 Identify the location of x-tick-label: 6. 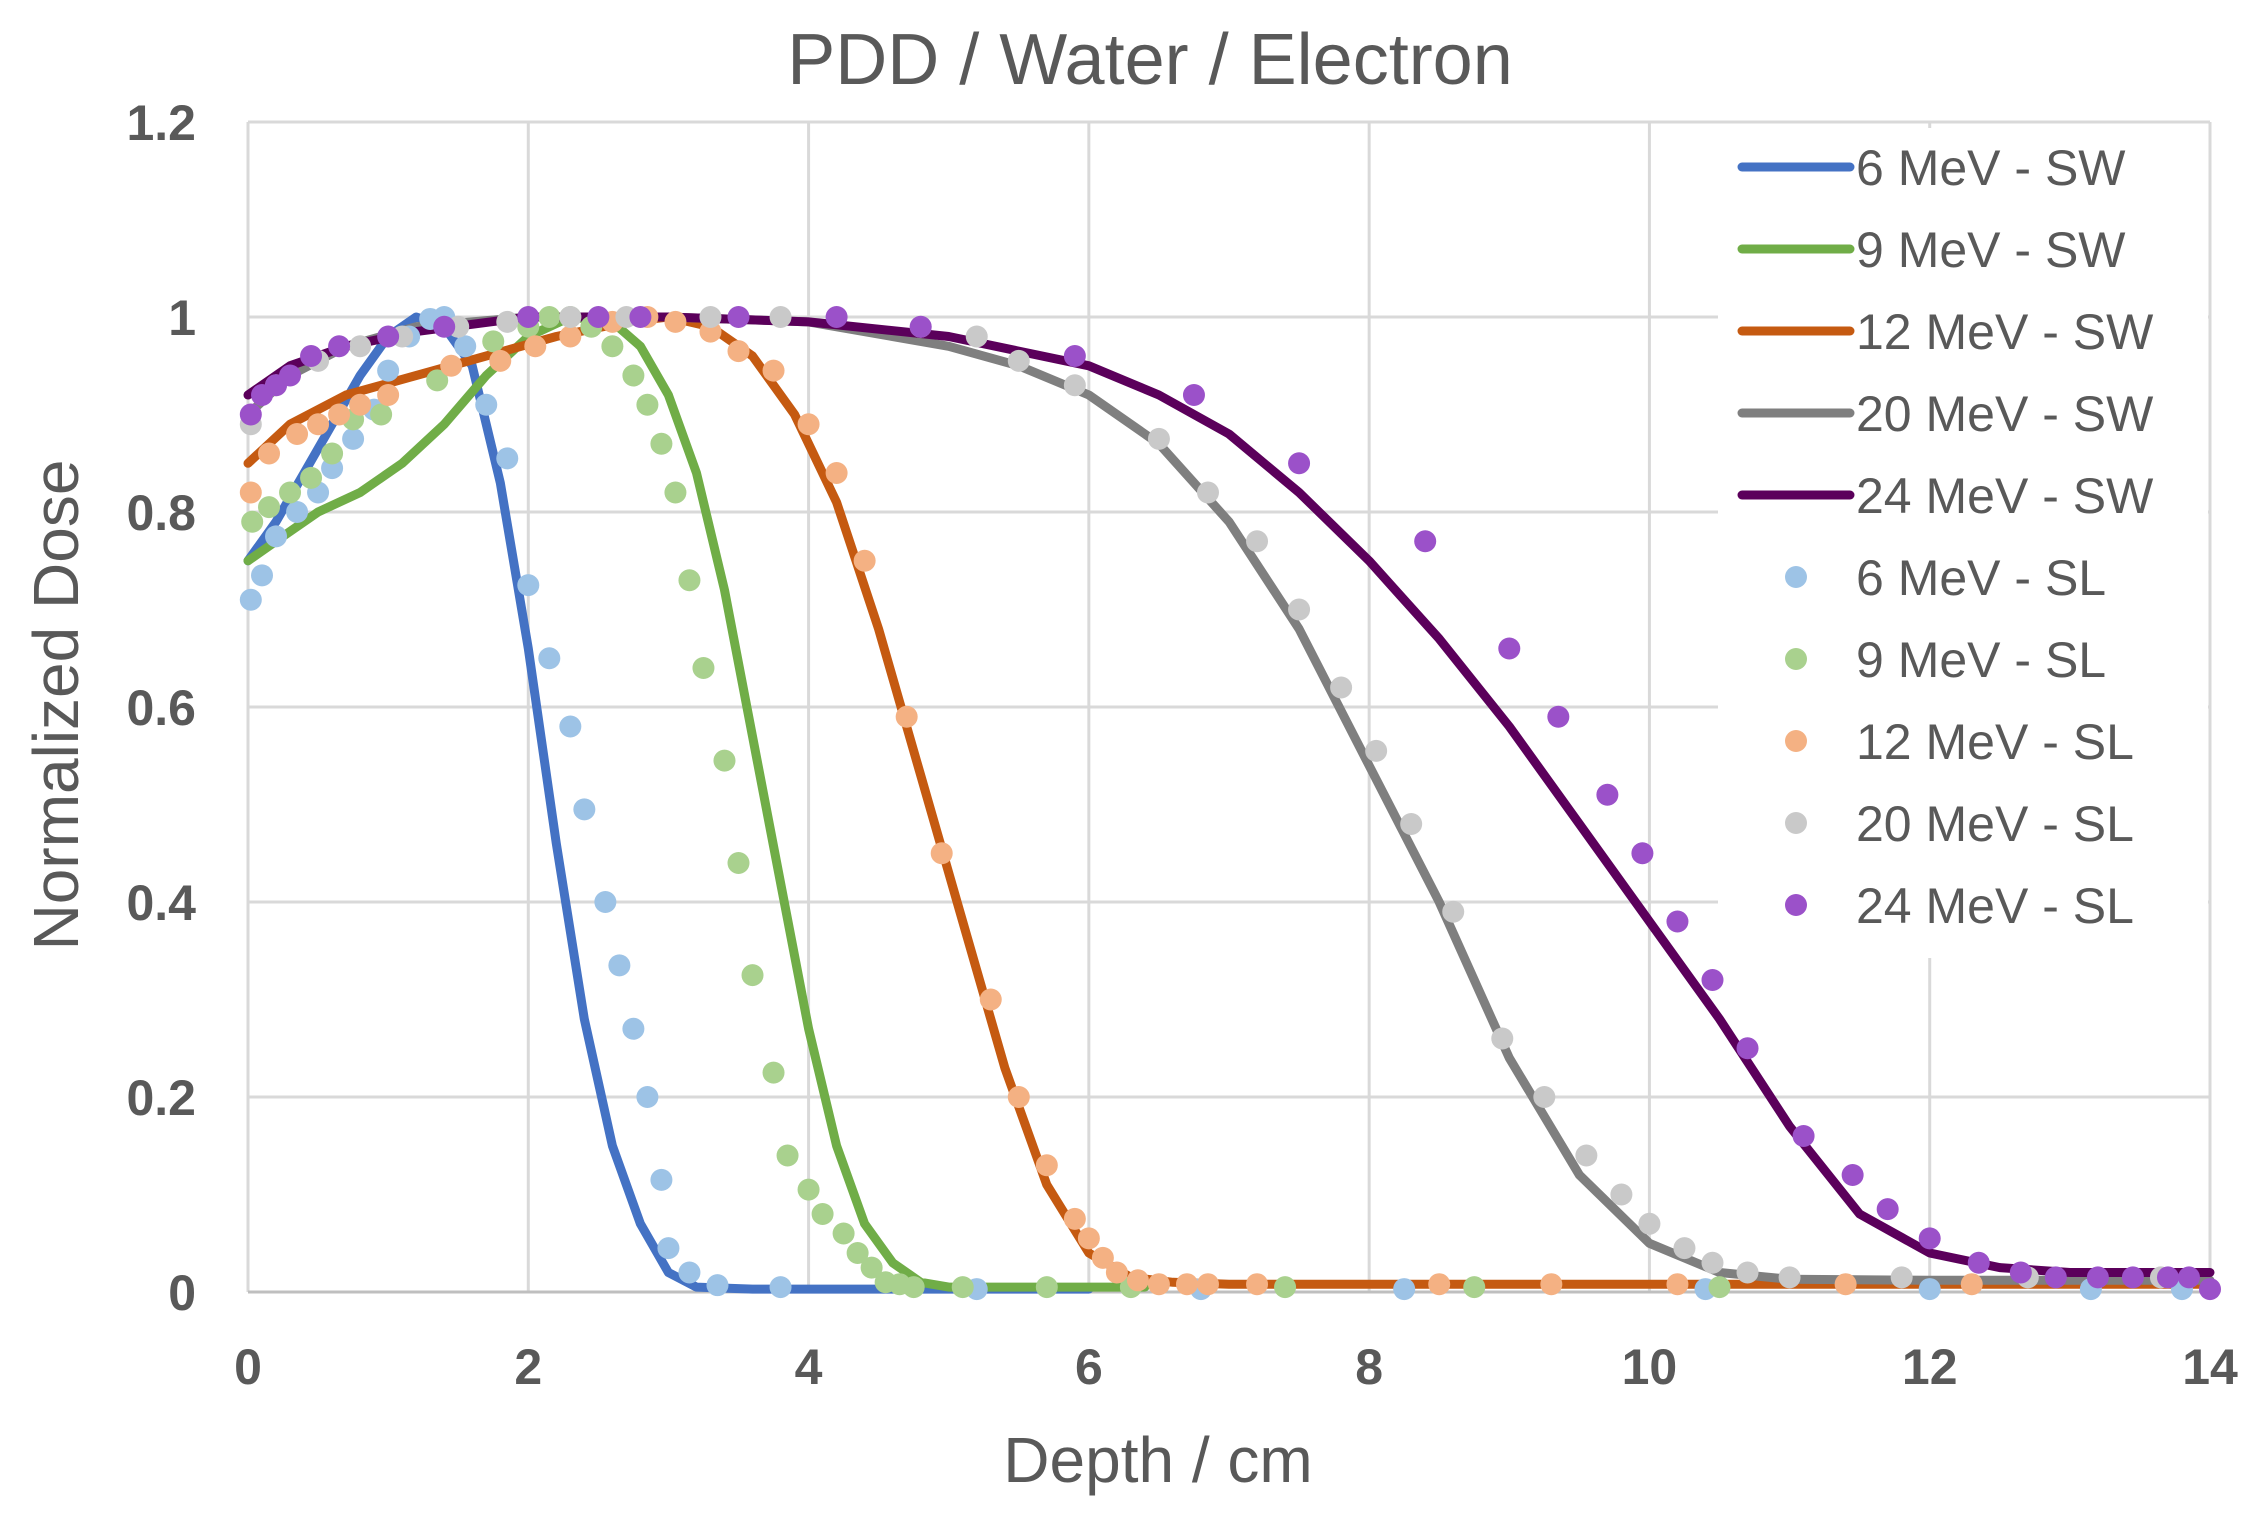
(1089, 1367).